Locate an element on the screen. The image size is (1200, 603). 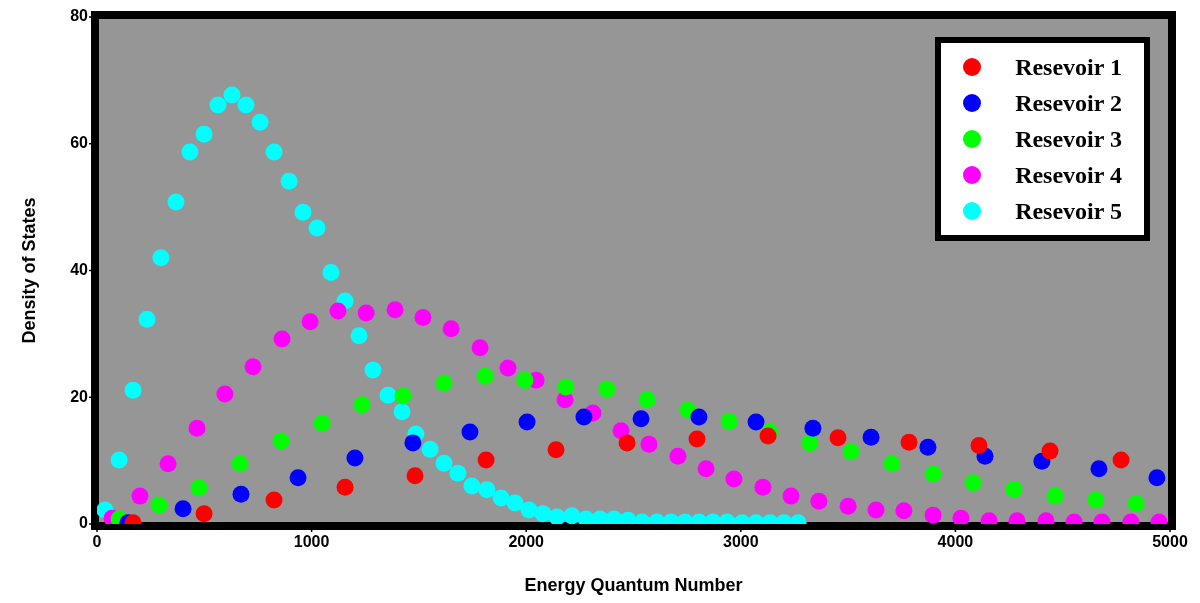
x-tick-label: 2000 is located at coordinates (526, 542).